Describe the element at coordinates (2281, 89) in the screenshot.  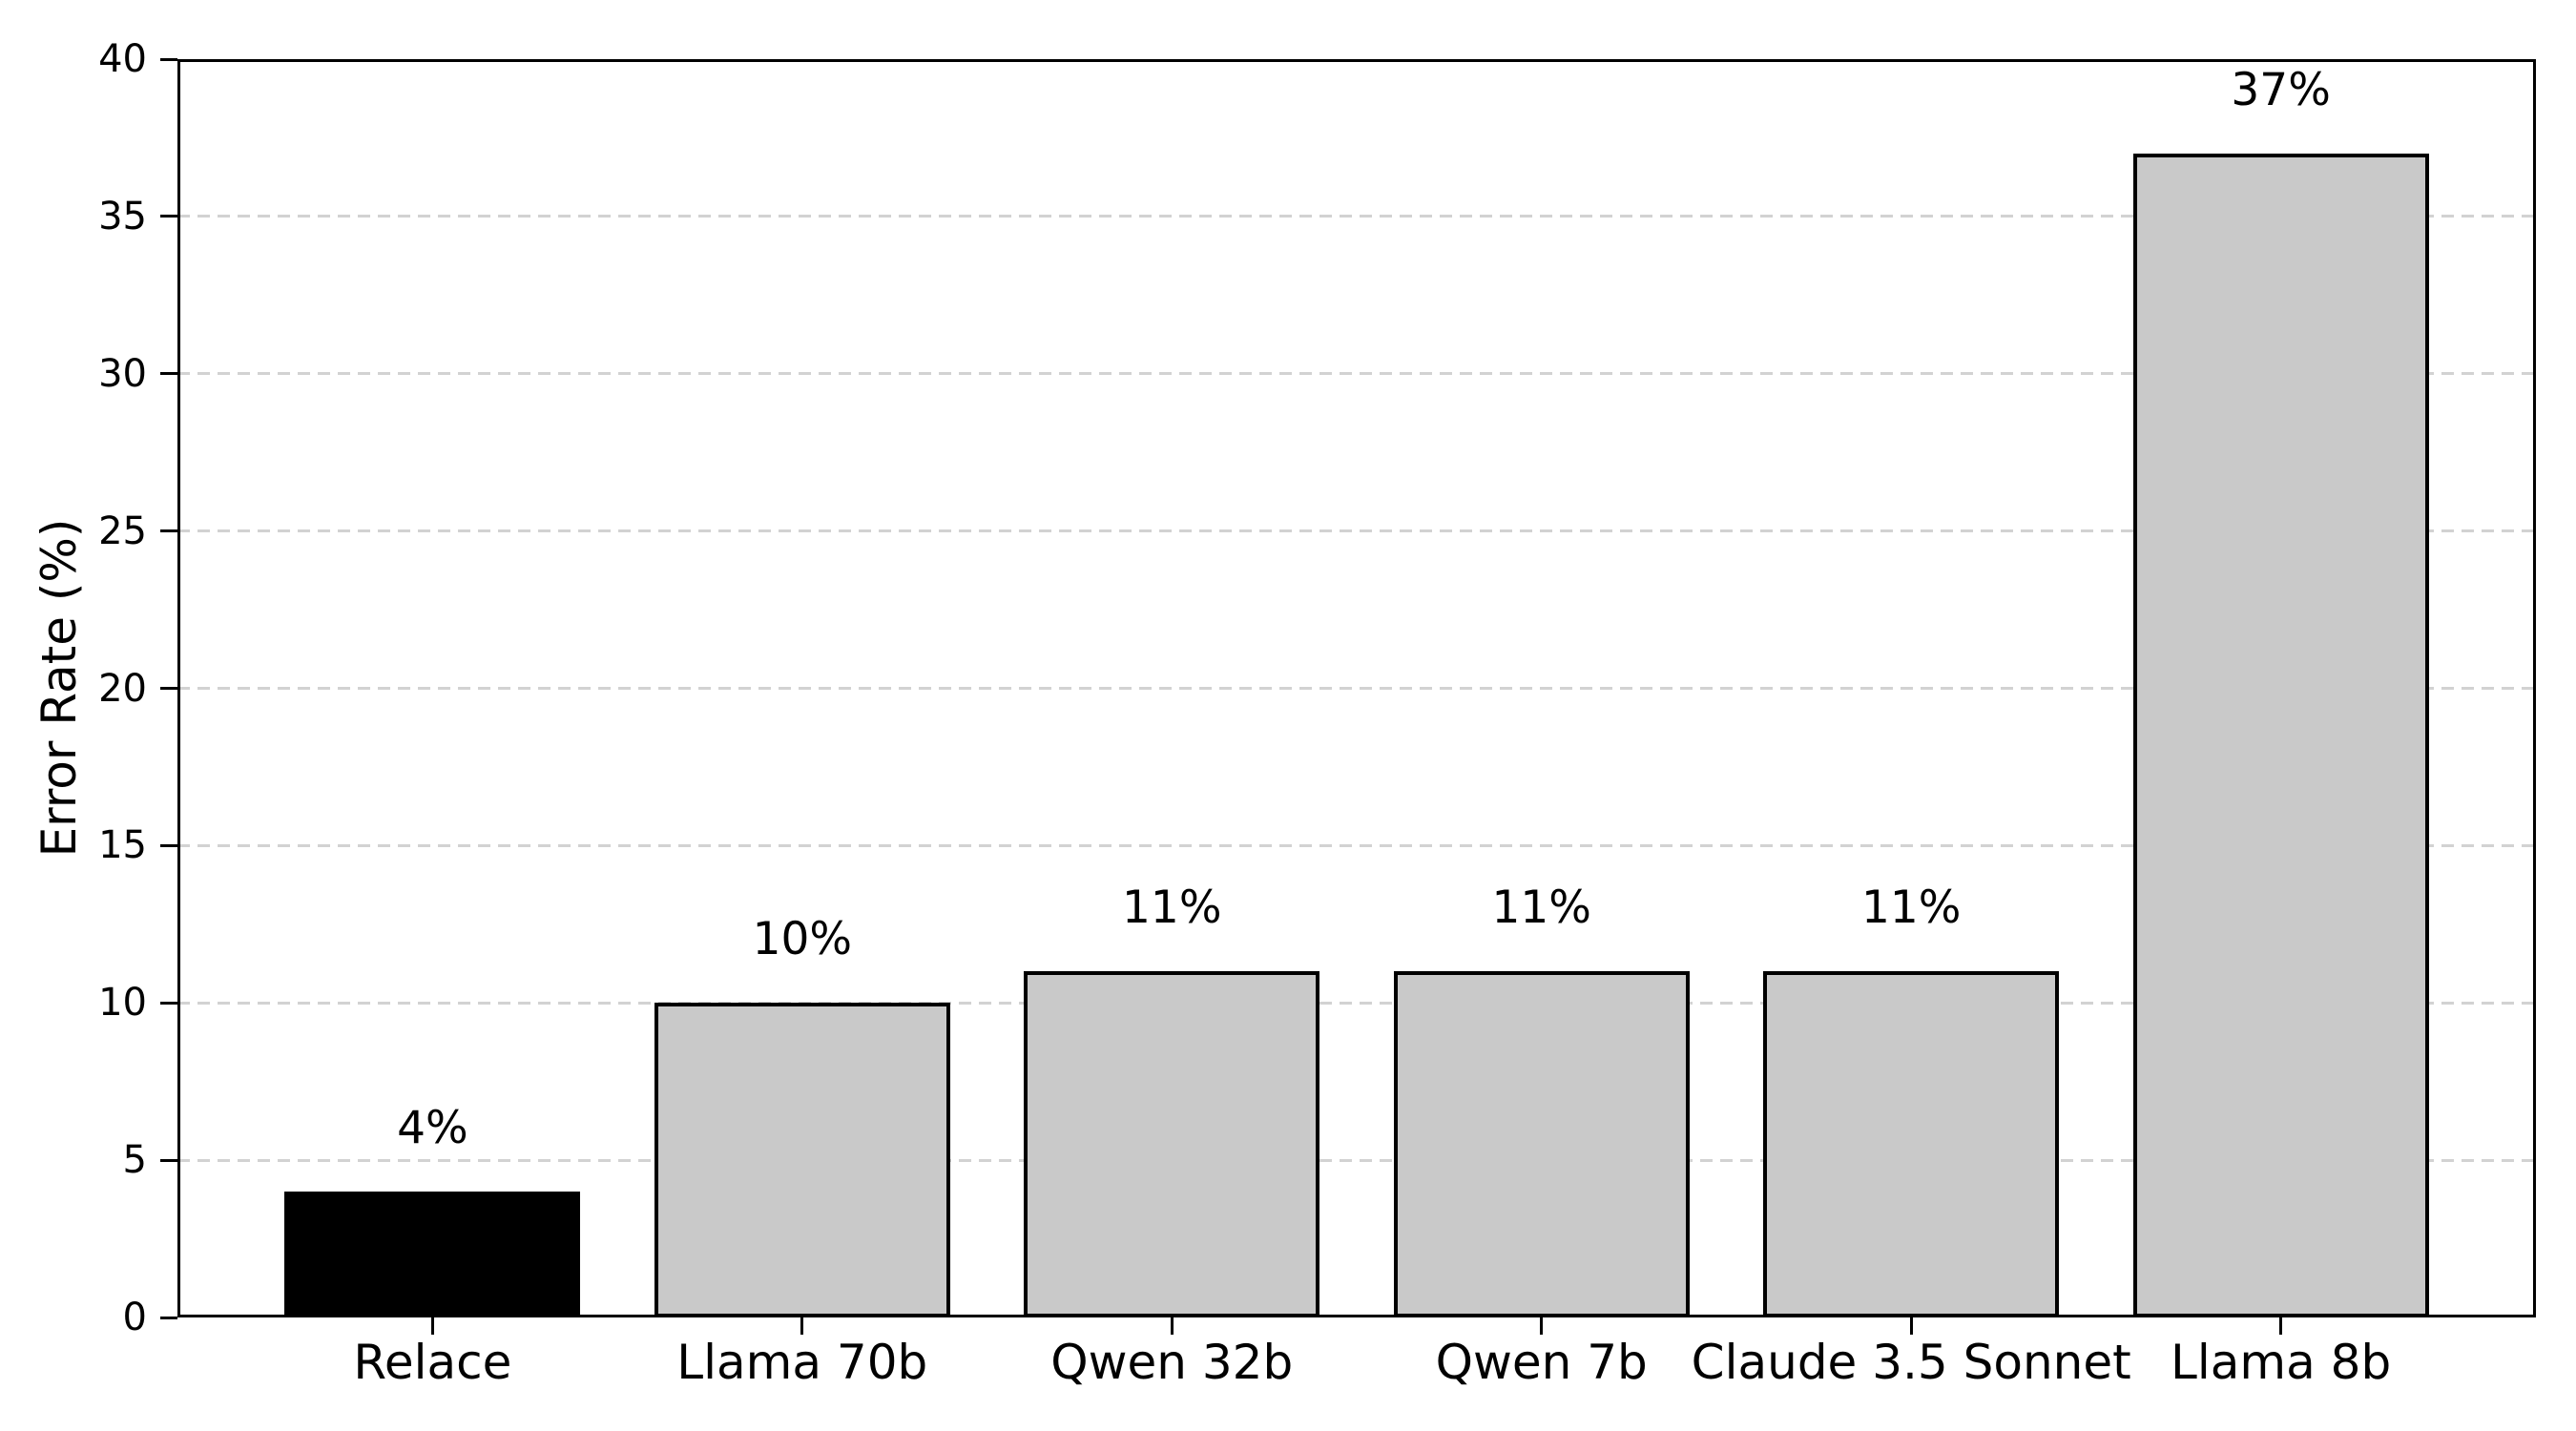
I see `bar-value-label-llama-8b: 37%` at that location.